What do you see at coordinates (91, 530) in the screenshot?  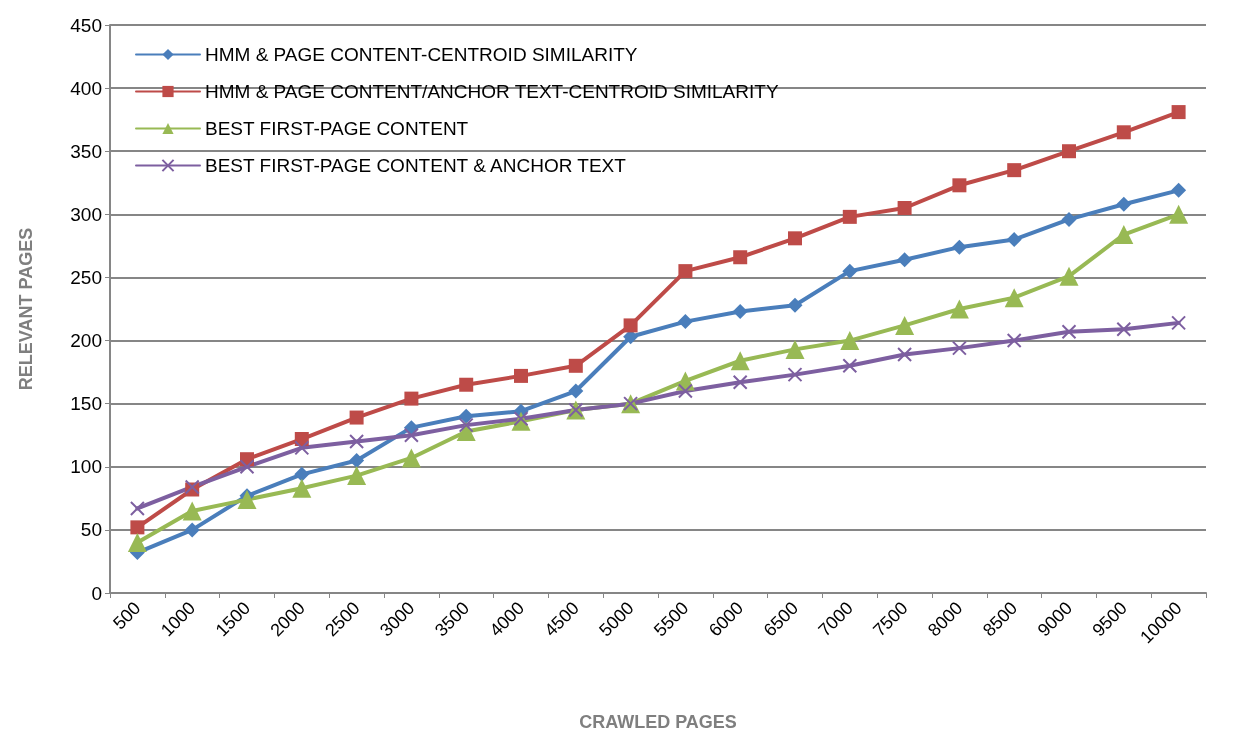 I see `y-tick-label: 50` at bounding box center [91, 530].